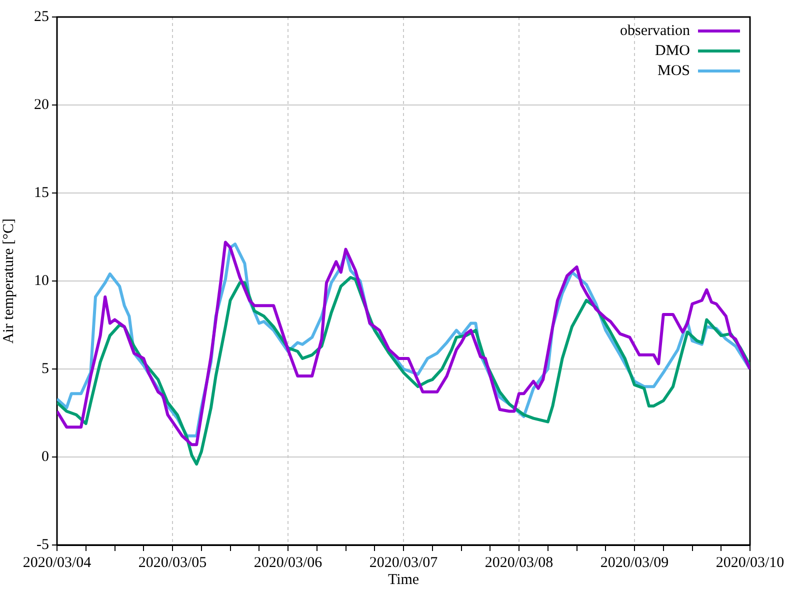 The image size is (795, 589). I want to click on x-tick-label: 2020/03/05, so click(172, 562).